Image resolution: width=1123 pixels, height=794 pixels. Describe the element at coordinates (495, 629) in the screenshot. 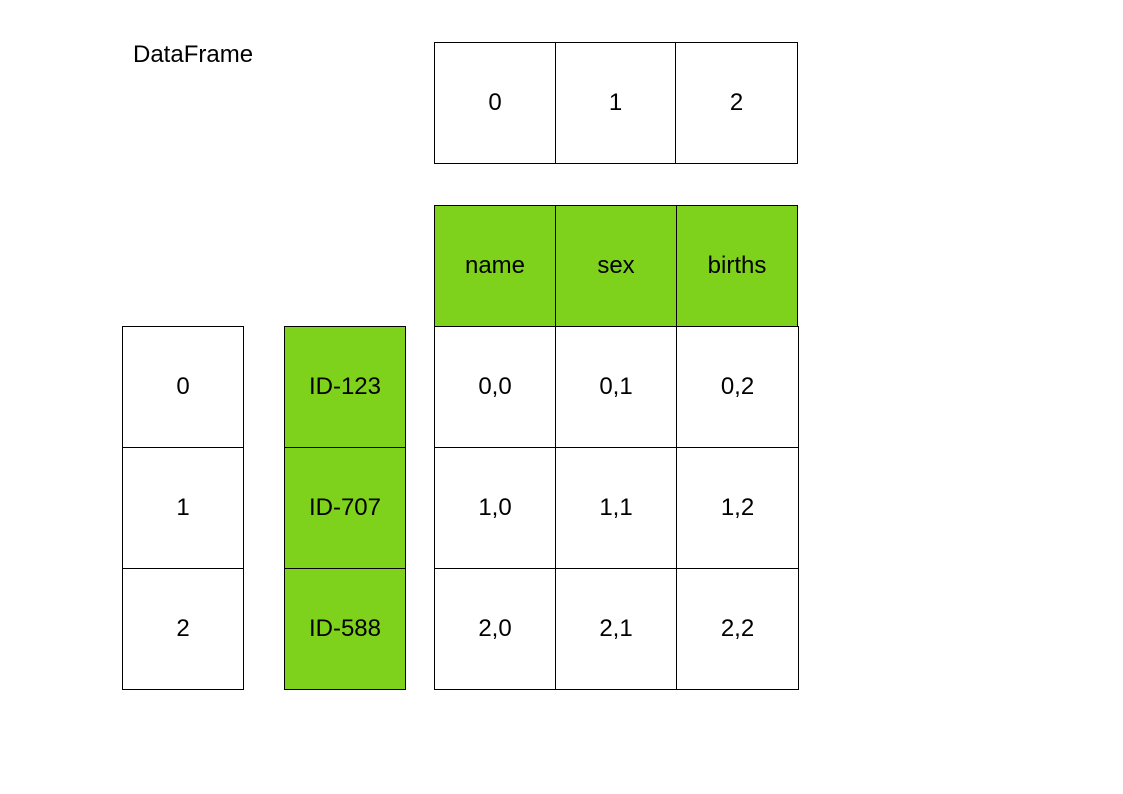

I see `value-cell: 2,0` at that location.